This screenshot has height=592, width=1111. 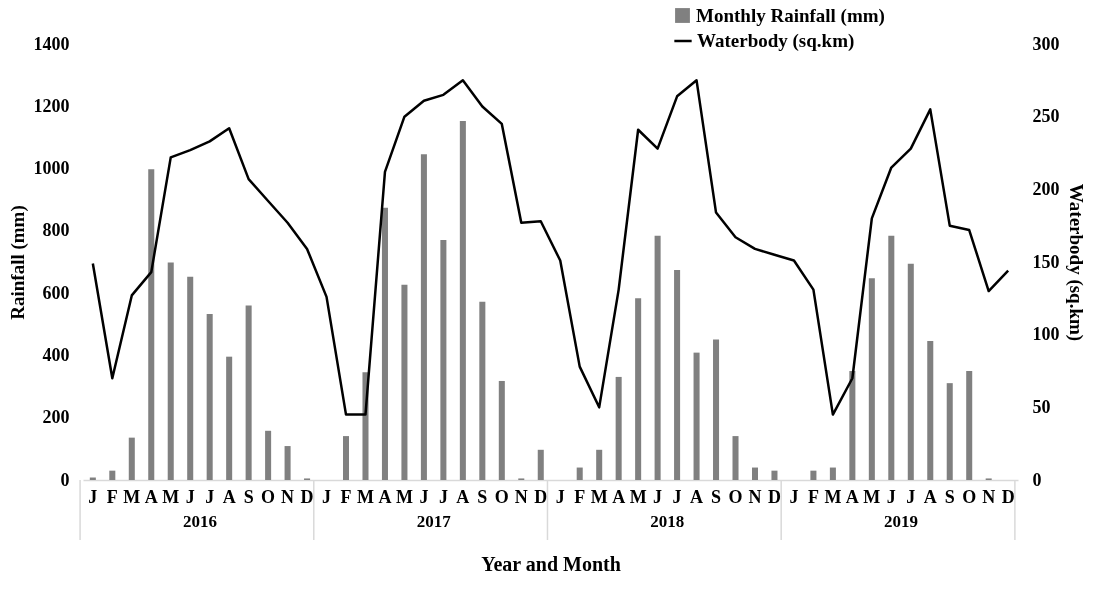 What do you see at coordinates (901, 521) in the screenshot?
I see `text: 2019` at bounding box center [901, 521].